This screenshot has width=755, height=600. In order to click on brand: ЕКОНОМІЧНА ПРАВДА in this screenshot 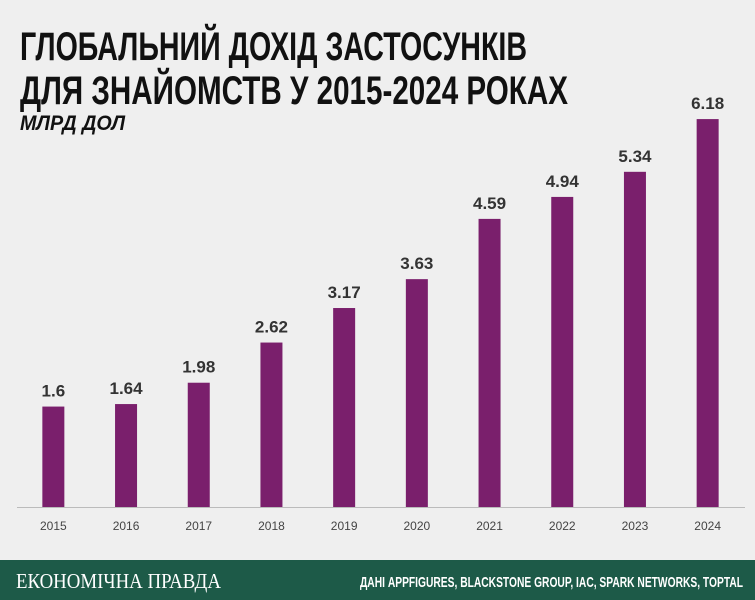, I will do `click(119, 581)`.